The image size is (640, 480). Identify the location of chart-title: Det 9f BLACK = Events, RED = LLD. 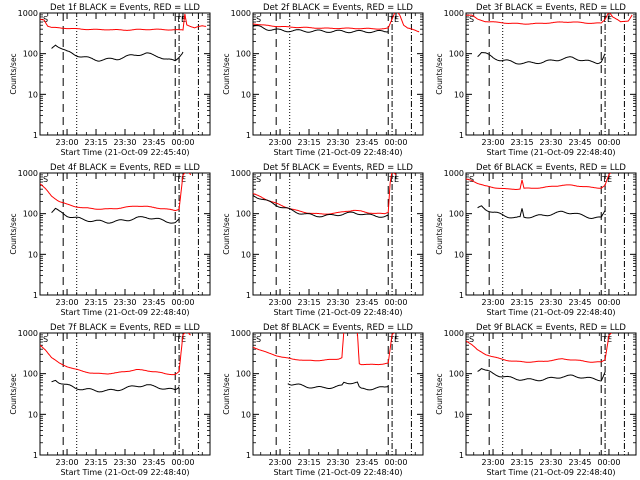
(551, 328).